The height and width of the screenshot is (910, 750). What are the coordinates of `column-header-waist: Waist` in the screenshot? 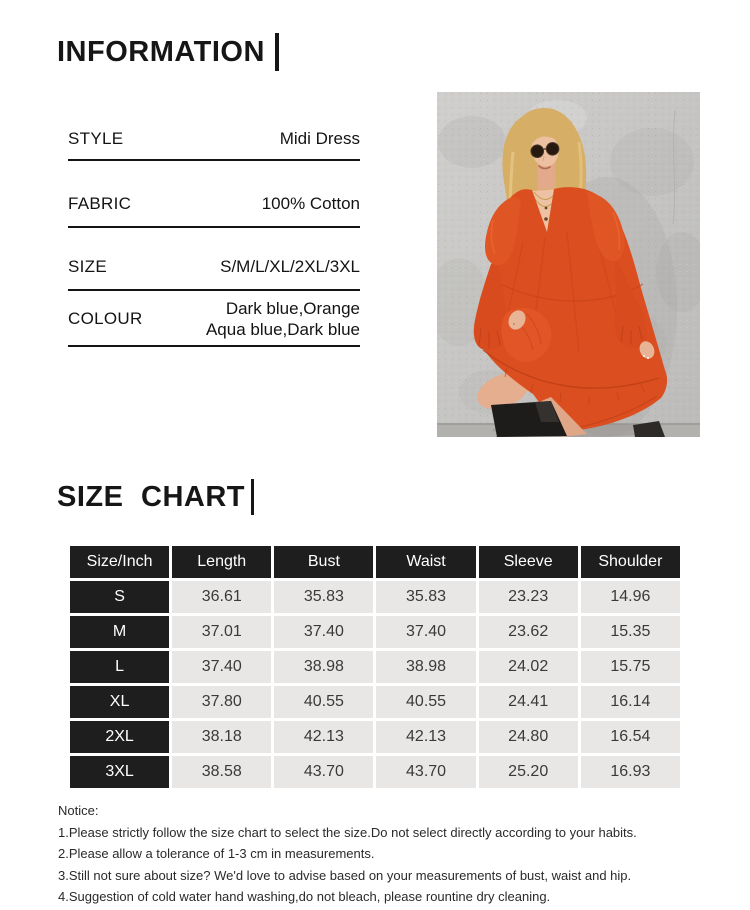 It's located at (426, 562).